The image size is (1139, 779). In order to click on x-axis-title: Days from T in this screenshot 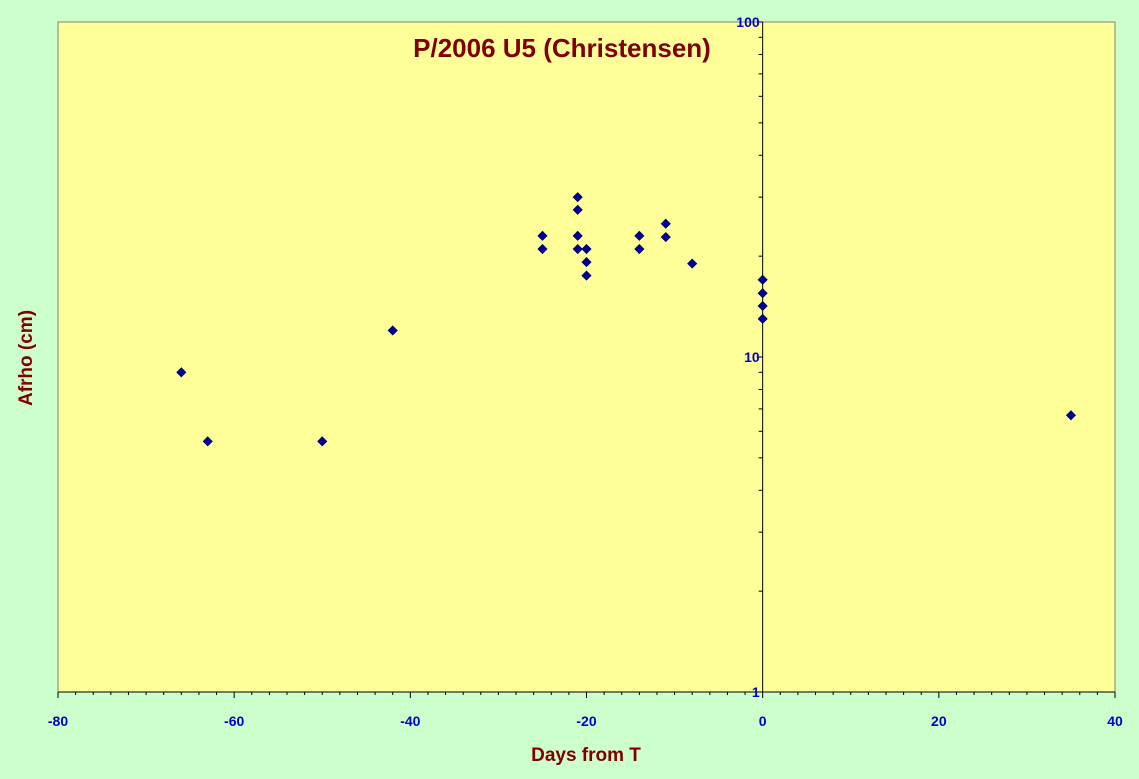, I will do `click(586, 755)`.